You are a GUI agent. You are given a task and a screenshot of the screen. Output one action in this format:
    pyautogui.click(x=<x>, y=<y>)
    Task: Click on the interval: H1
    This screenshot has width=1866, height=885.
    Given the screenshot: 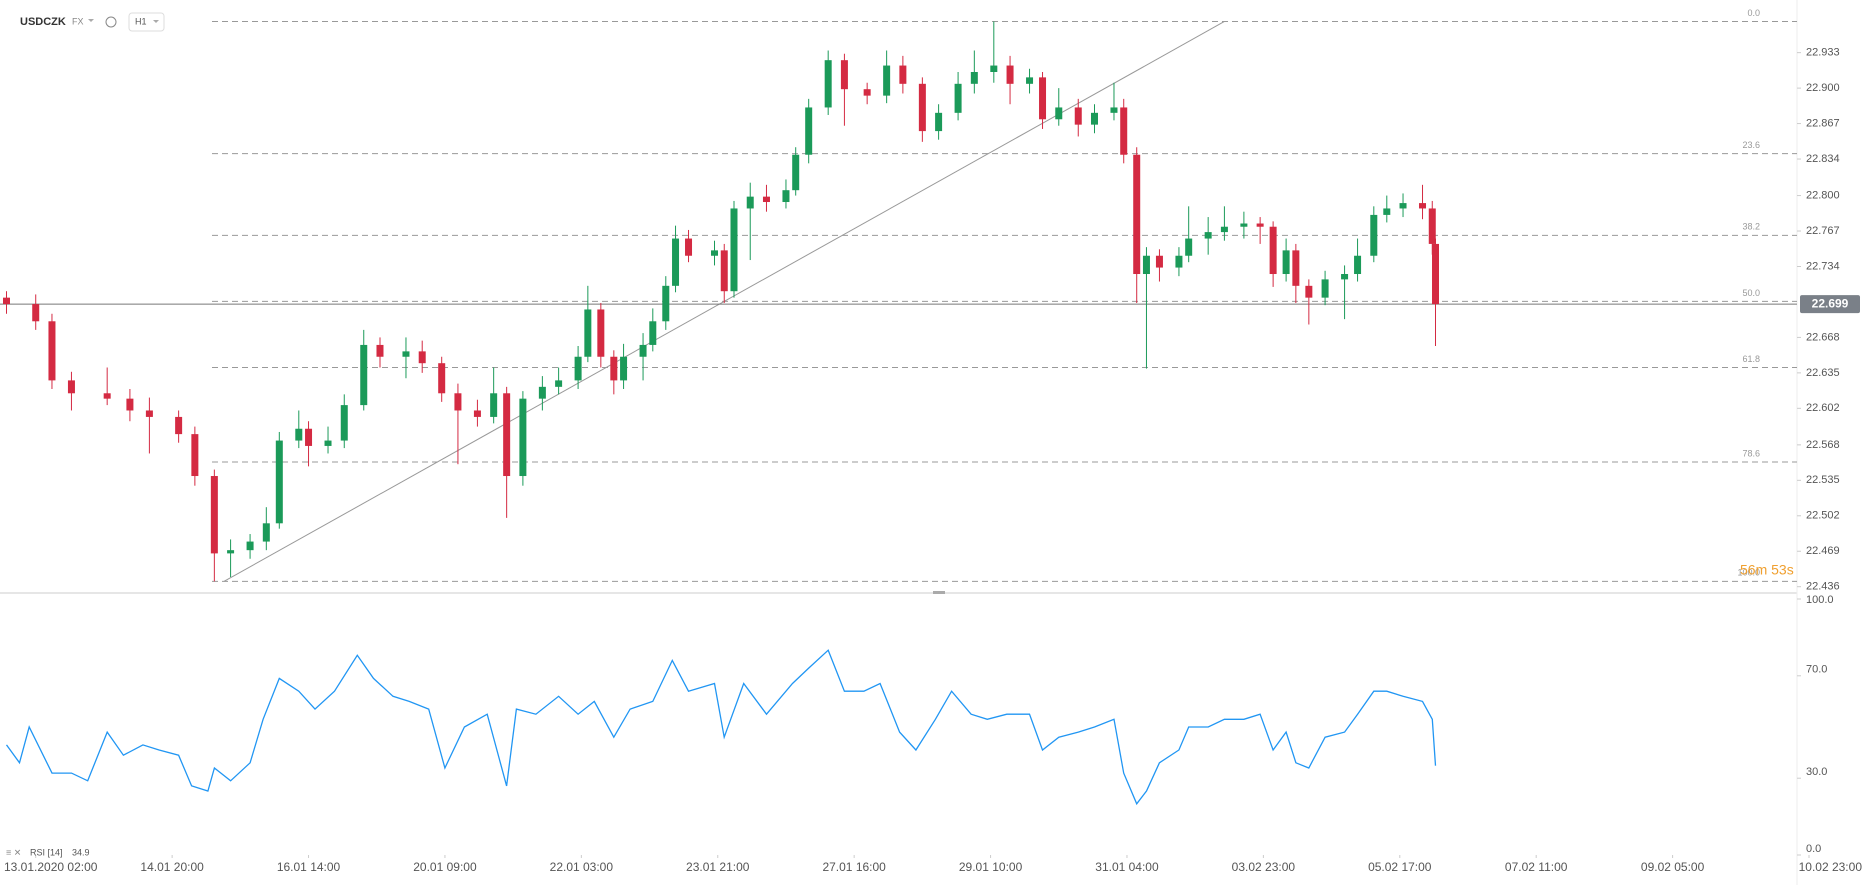 What is the action you would take?
    pyautogui.click(x=141, y=21)
    